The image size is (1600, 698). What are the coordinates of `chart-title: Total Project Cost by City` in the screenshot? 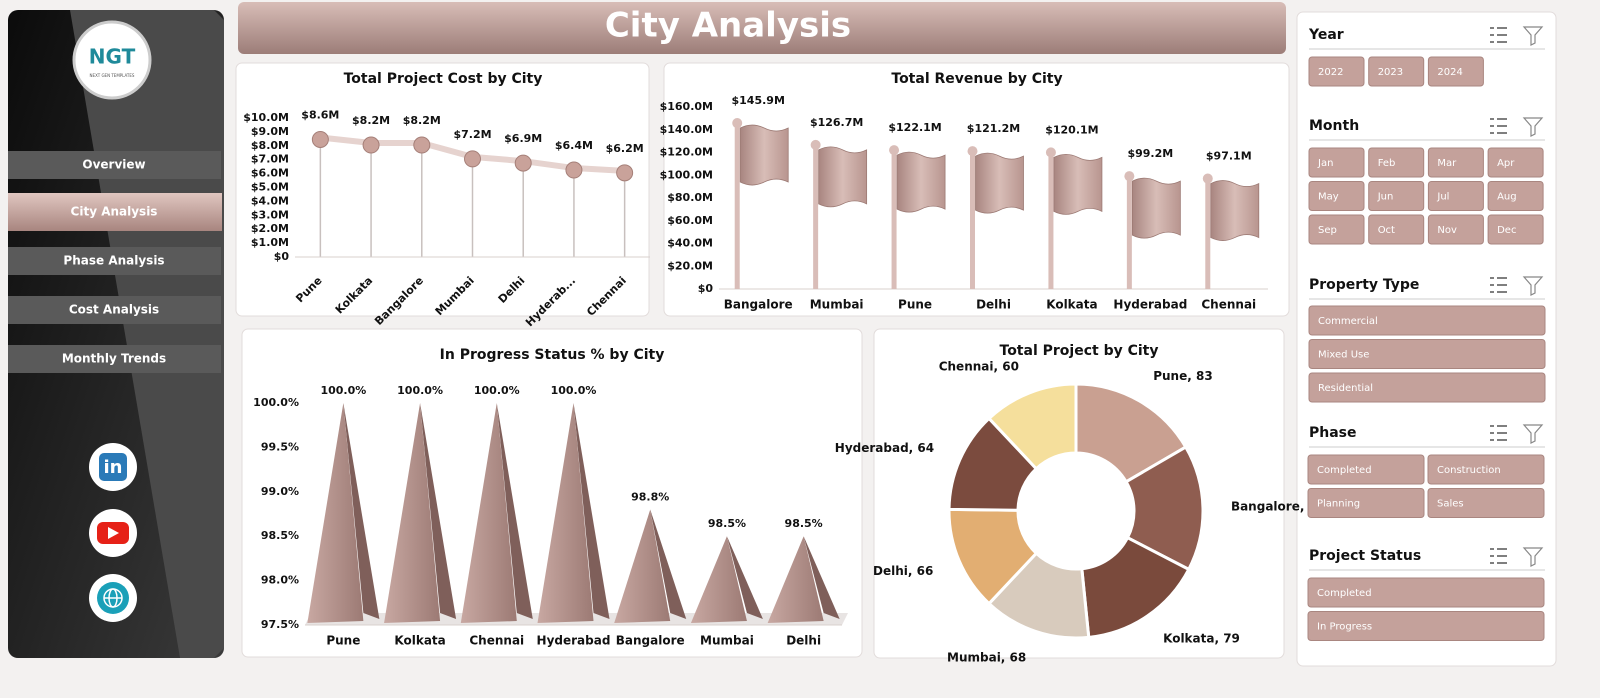 It's located at (443, 79).